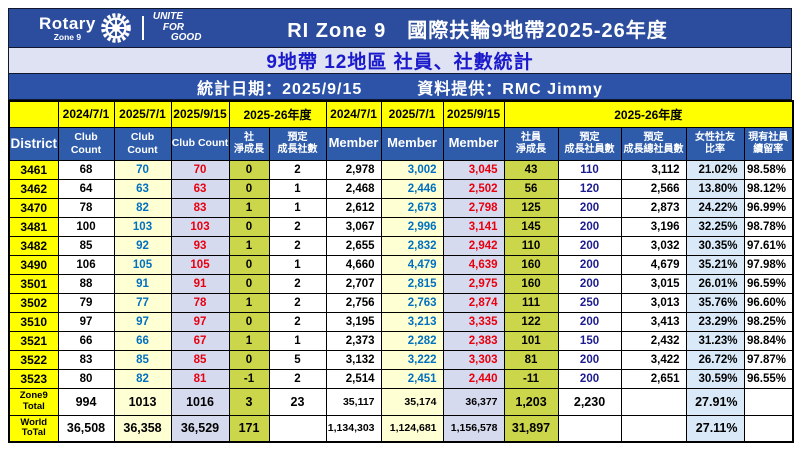 The height and width of the screenshot is (456, 800). Describe the element at coordinates (200, 428) in the screenshot. I see `value-cell: 36,529` at that location.